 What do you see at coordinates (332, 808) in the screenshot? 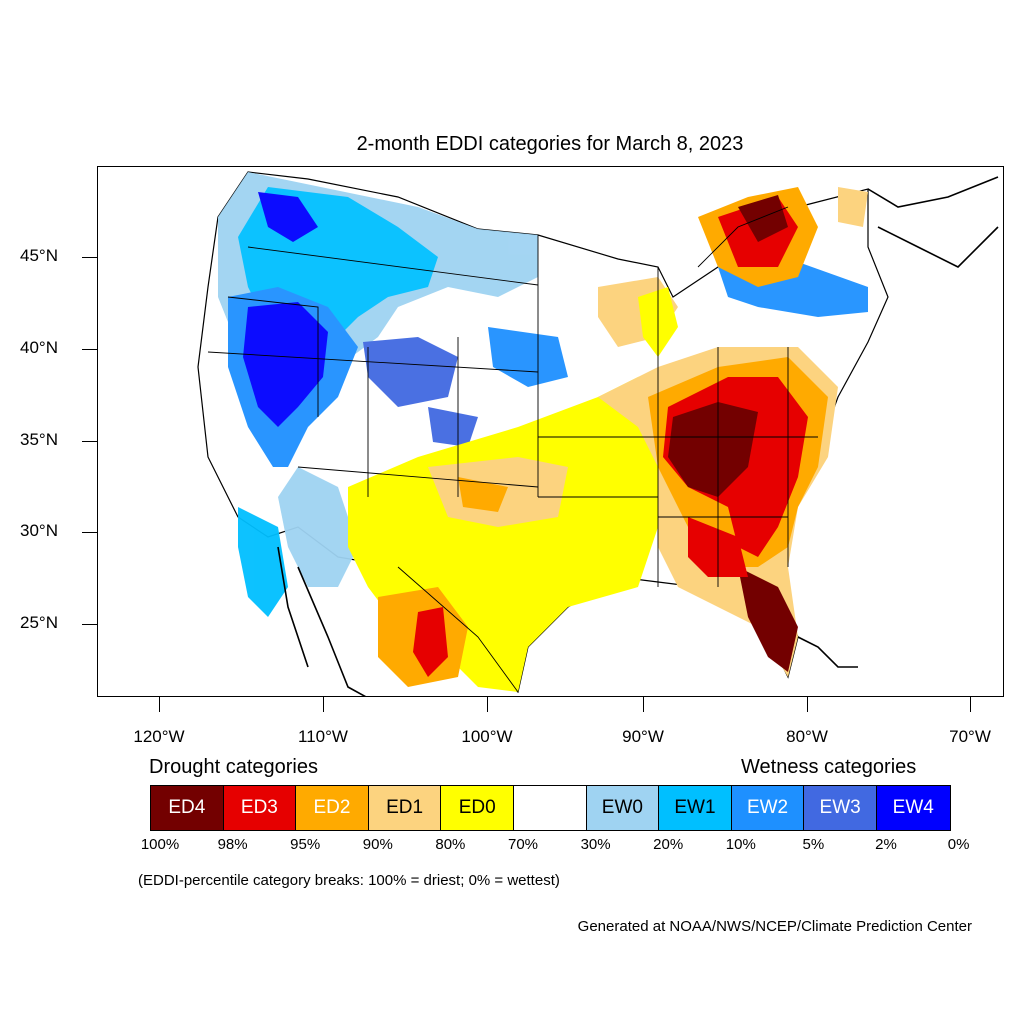
I see `legend-swatch: ED2` at bounding box center [332, 808].